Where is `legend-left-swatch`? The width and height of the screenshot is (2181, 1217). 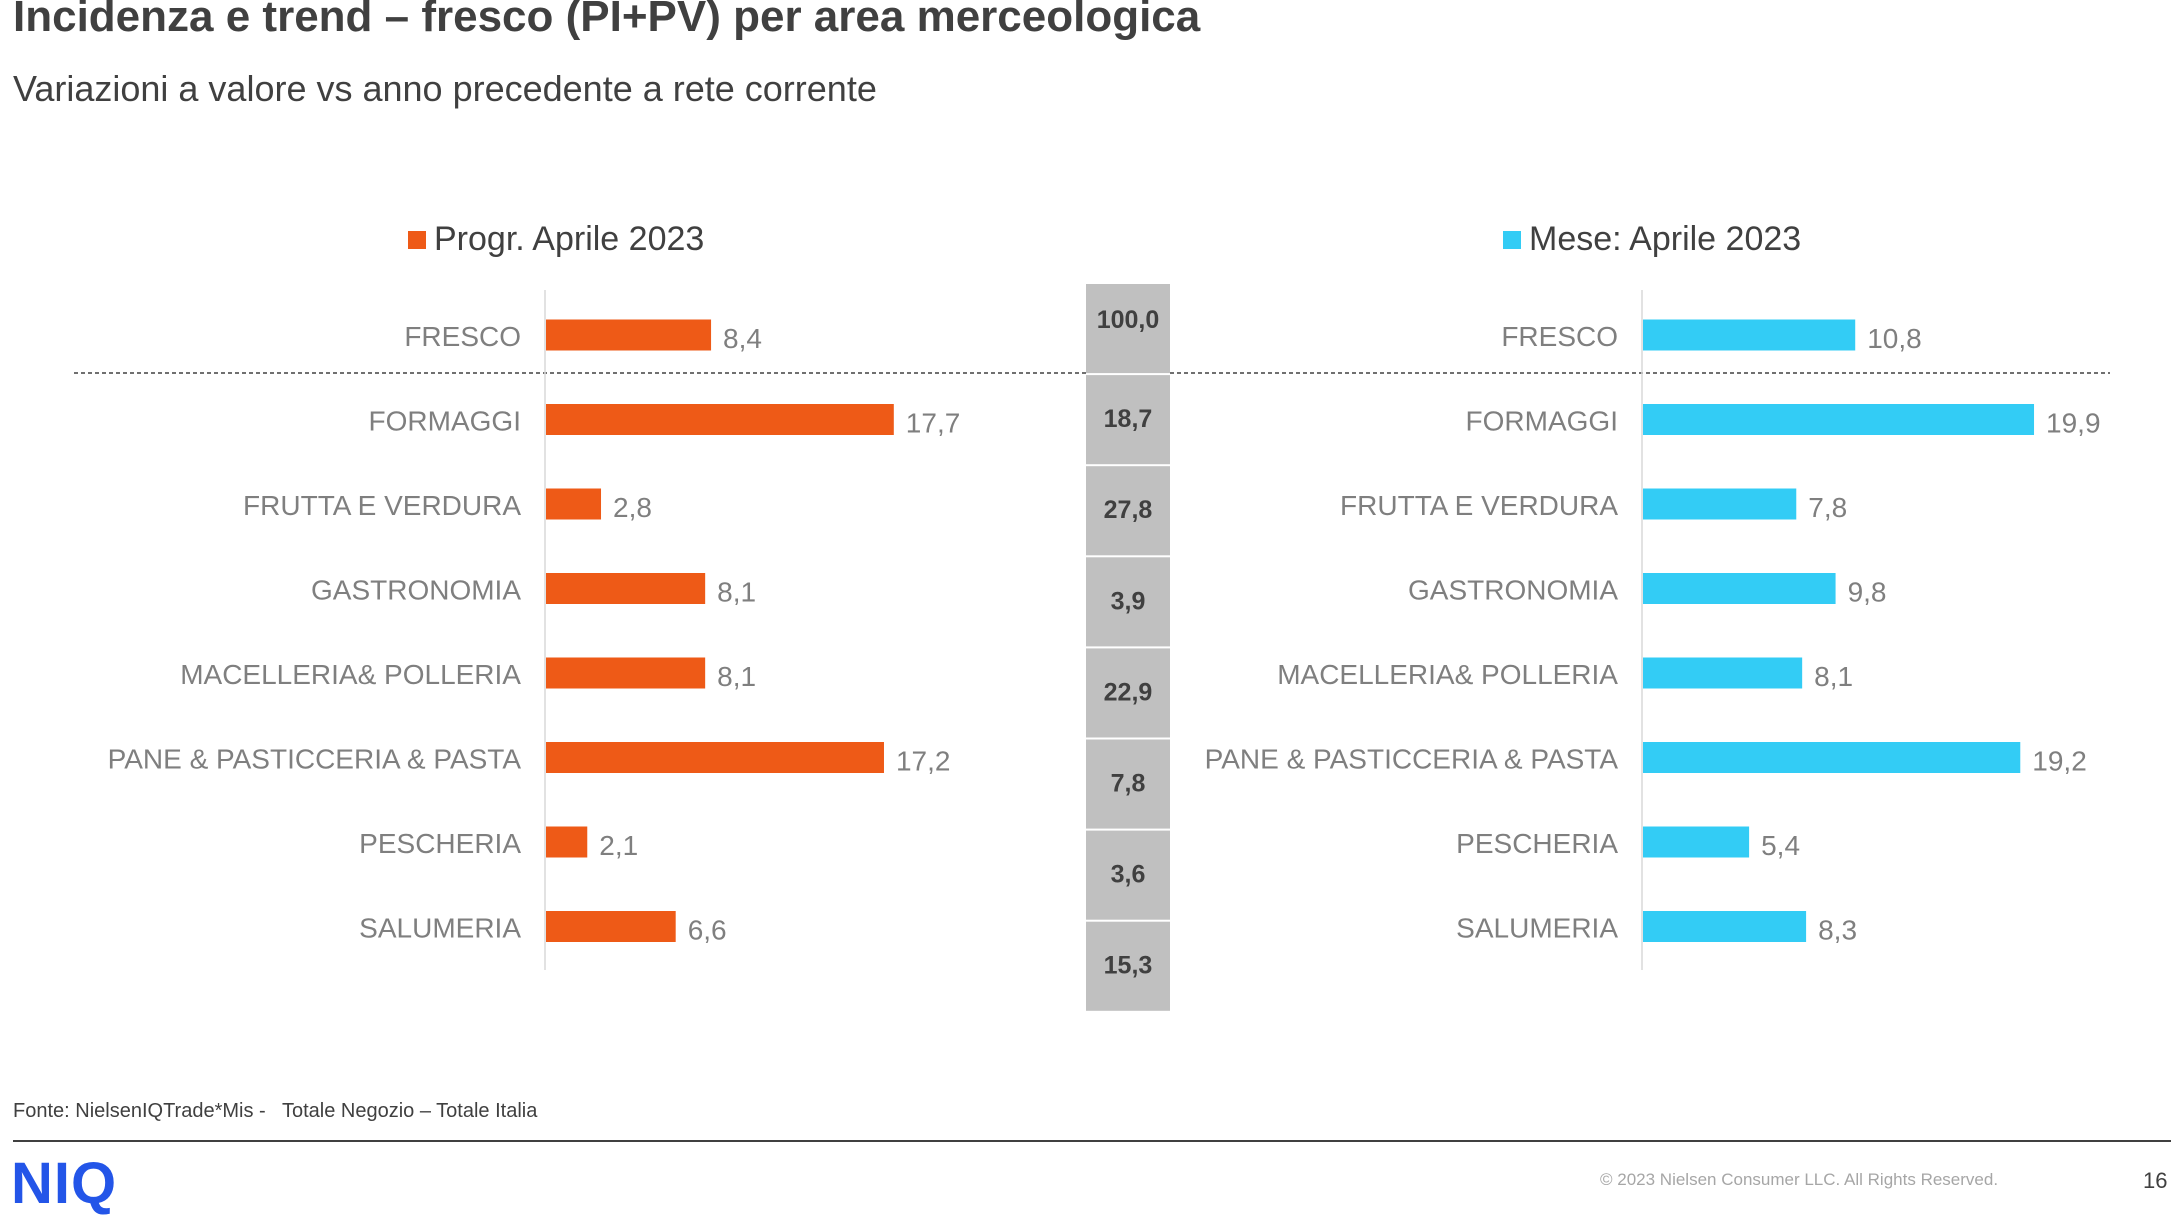
legend-left-swatch is located at coordinates (417, 239).